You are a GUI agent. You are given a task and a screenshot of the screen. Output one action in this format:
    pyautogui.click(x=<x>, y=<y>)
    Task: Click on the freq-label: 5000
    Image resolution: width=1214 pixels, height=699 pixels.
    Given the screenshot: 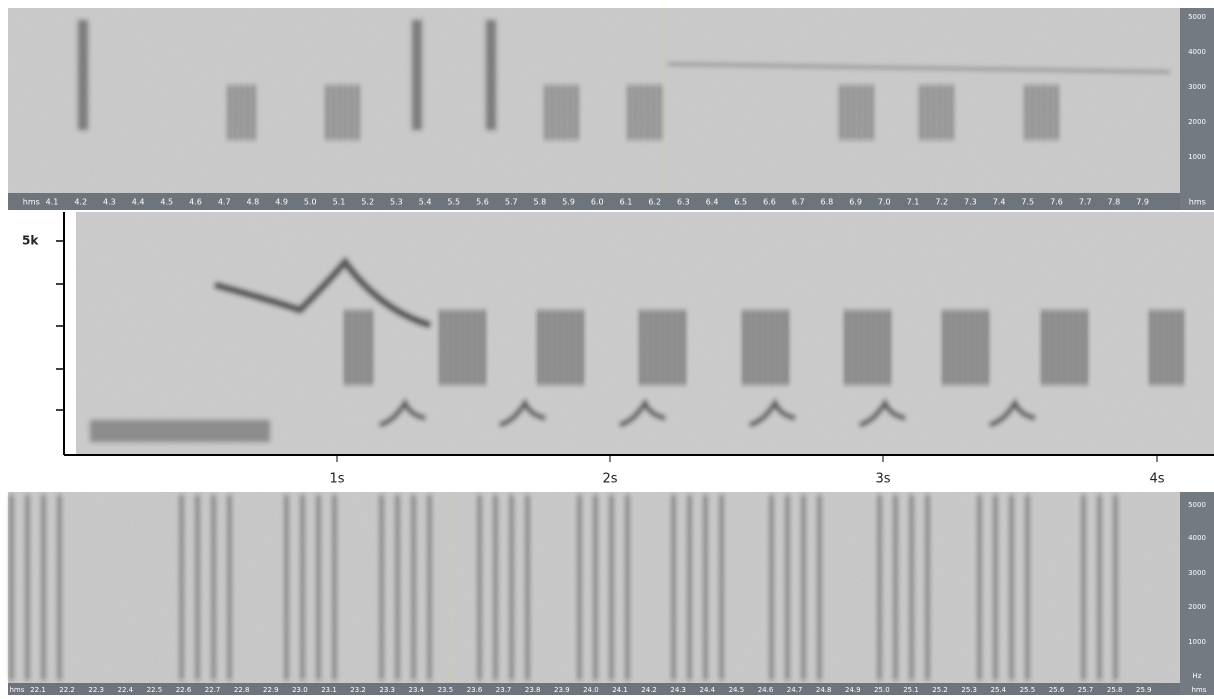 What is the action you would take?
    pyautogui.click(x=1197, y=505)
    